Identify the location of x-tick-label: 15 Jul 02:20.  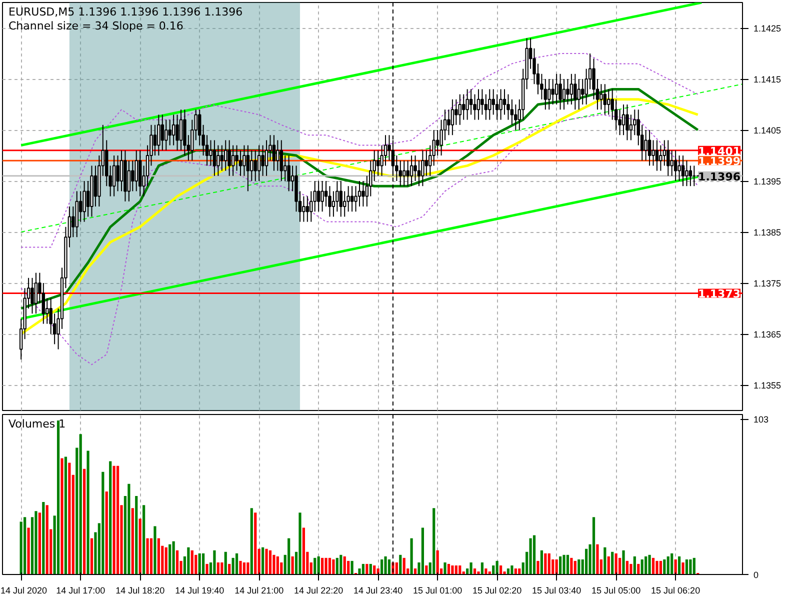
(497, 591).